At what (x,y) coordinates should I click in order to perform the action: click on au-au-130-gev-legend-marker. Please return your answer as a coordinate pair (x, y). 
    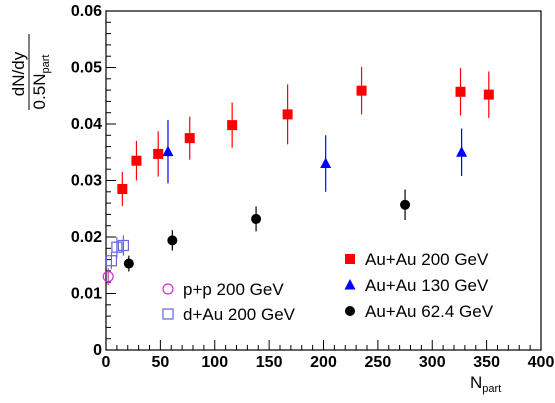
    Looking at the image, I should click on (350, 284).